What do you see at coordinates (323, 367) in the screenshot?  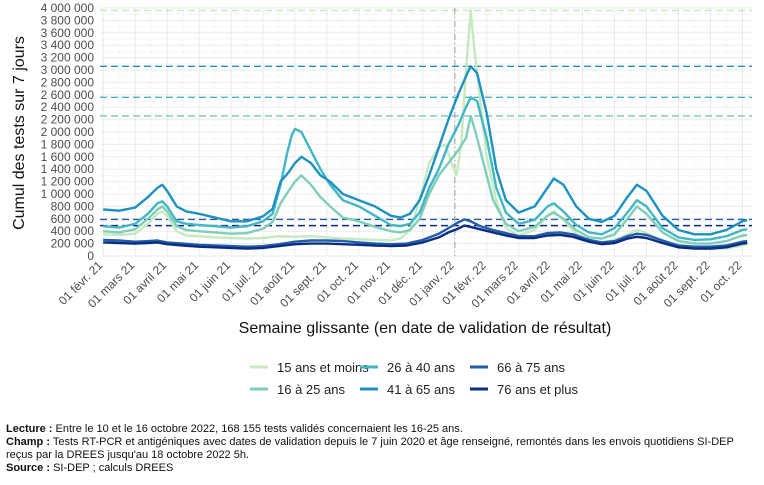 I see `legend-label: 15 ans et moins` at bounding box center [323, 367].